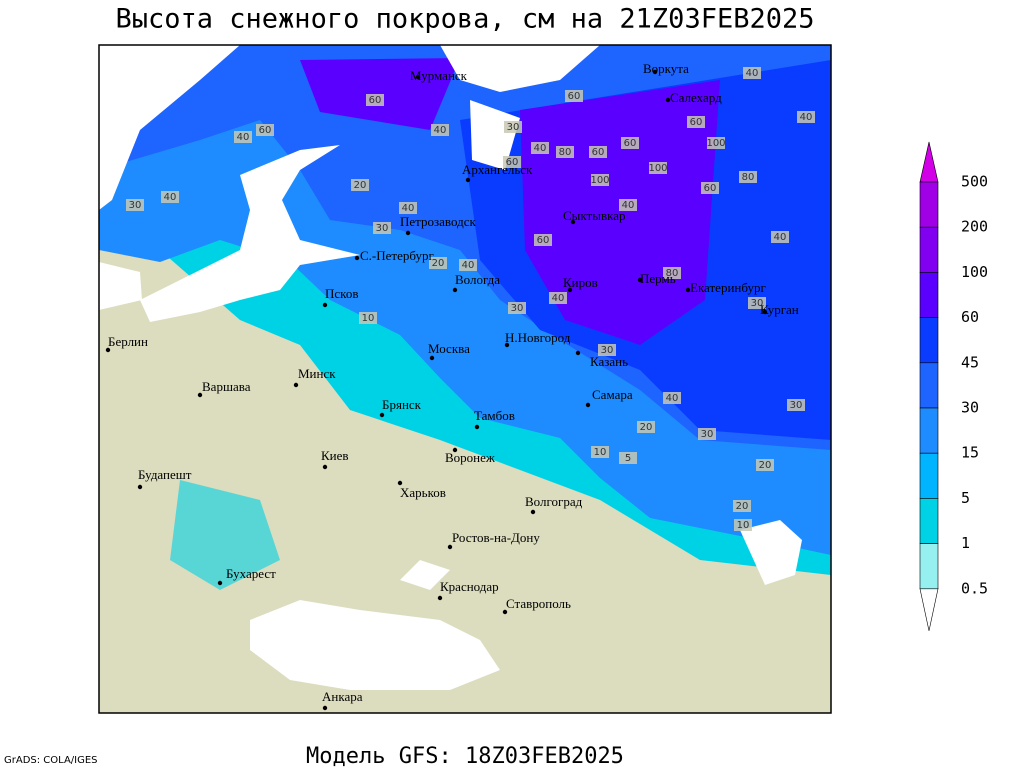 Image resolution: width=1024 pixels, height=768 pixels. I want to click on city-label: Ростов-на-Дону, so click(496, 537).